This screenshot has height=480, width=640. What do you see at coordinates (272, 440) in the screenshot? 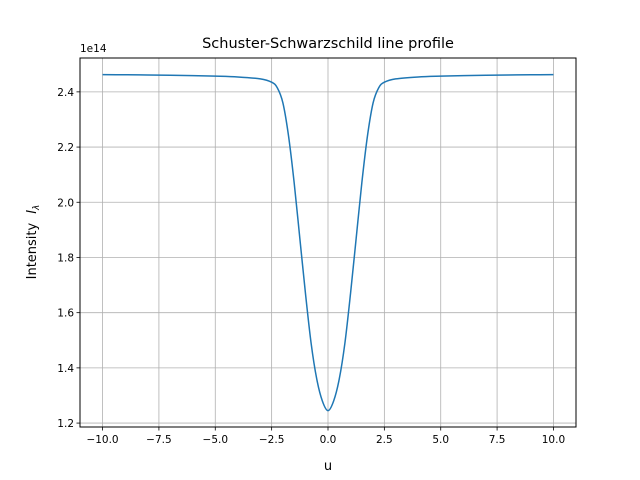
I see `x-tick-label: −2.5` at bounding box center [272, 440].